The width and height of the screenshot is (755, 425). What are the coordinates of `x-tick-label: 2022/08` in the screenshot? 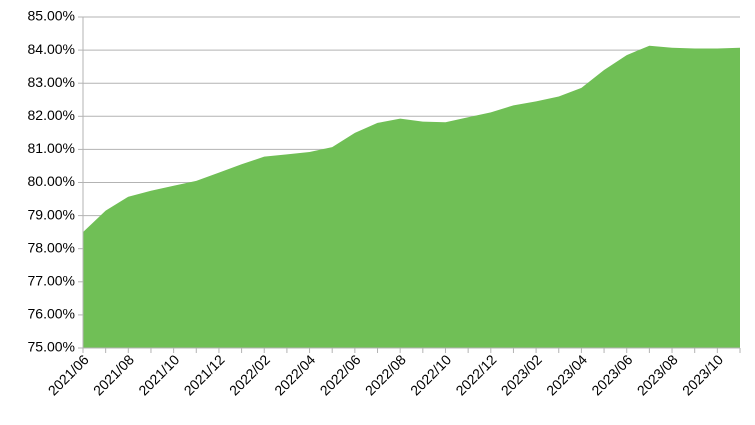 It's located at (385, 374).